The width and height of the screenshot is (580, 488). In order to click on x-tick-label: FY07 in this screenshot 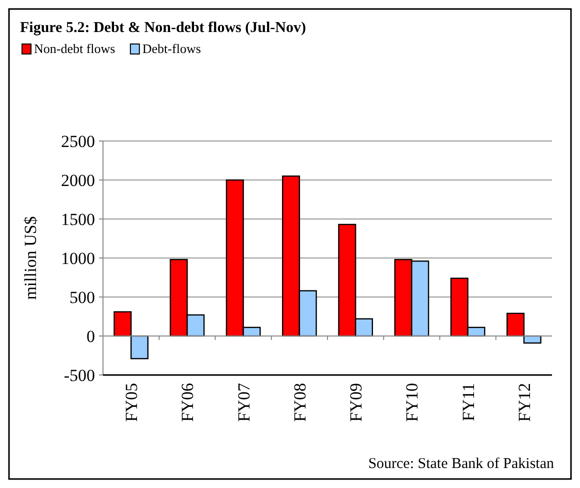, I will do `click(244, 402)`.